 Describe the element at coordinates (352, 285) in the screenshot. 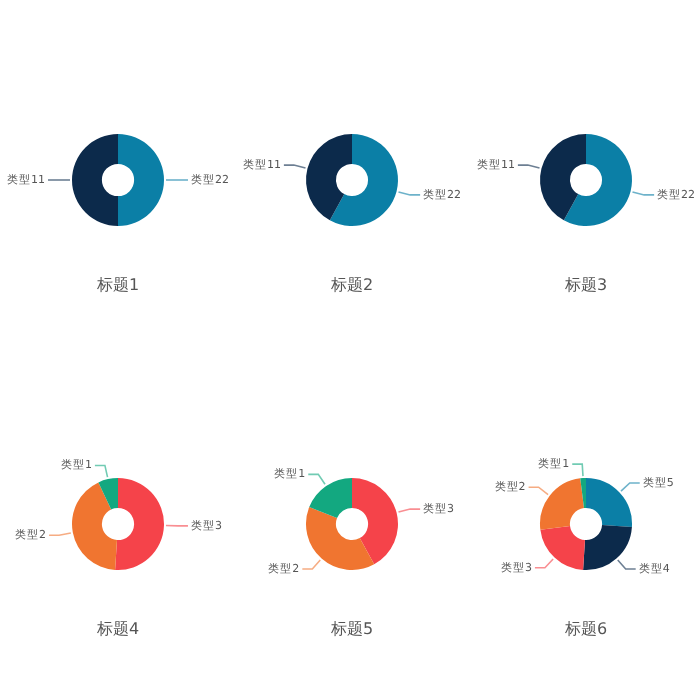

I see `text: 标题2` at that location.